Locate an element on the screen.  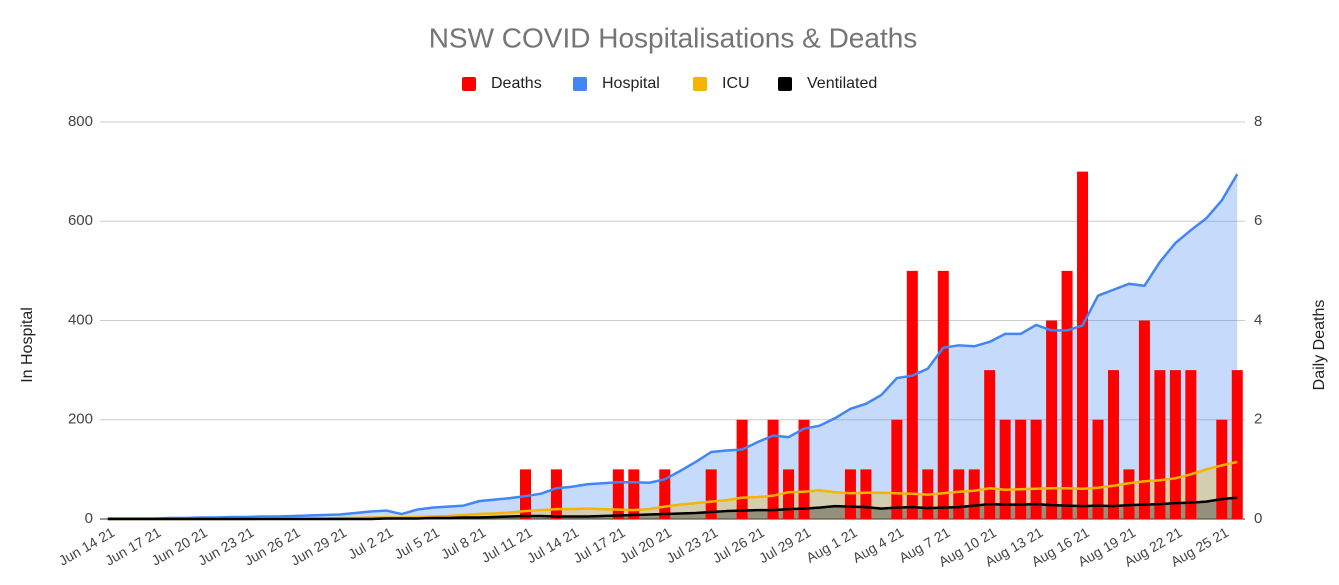
y-tick-label: 0 is located at coordinates (89, 518).